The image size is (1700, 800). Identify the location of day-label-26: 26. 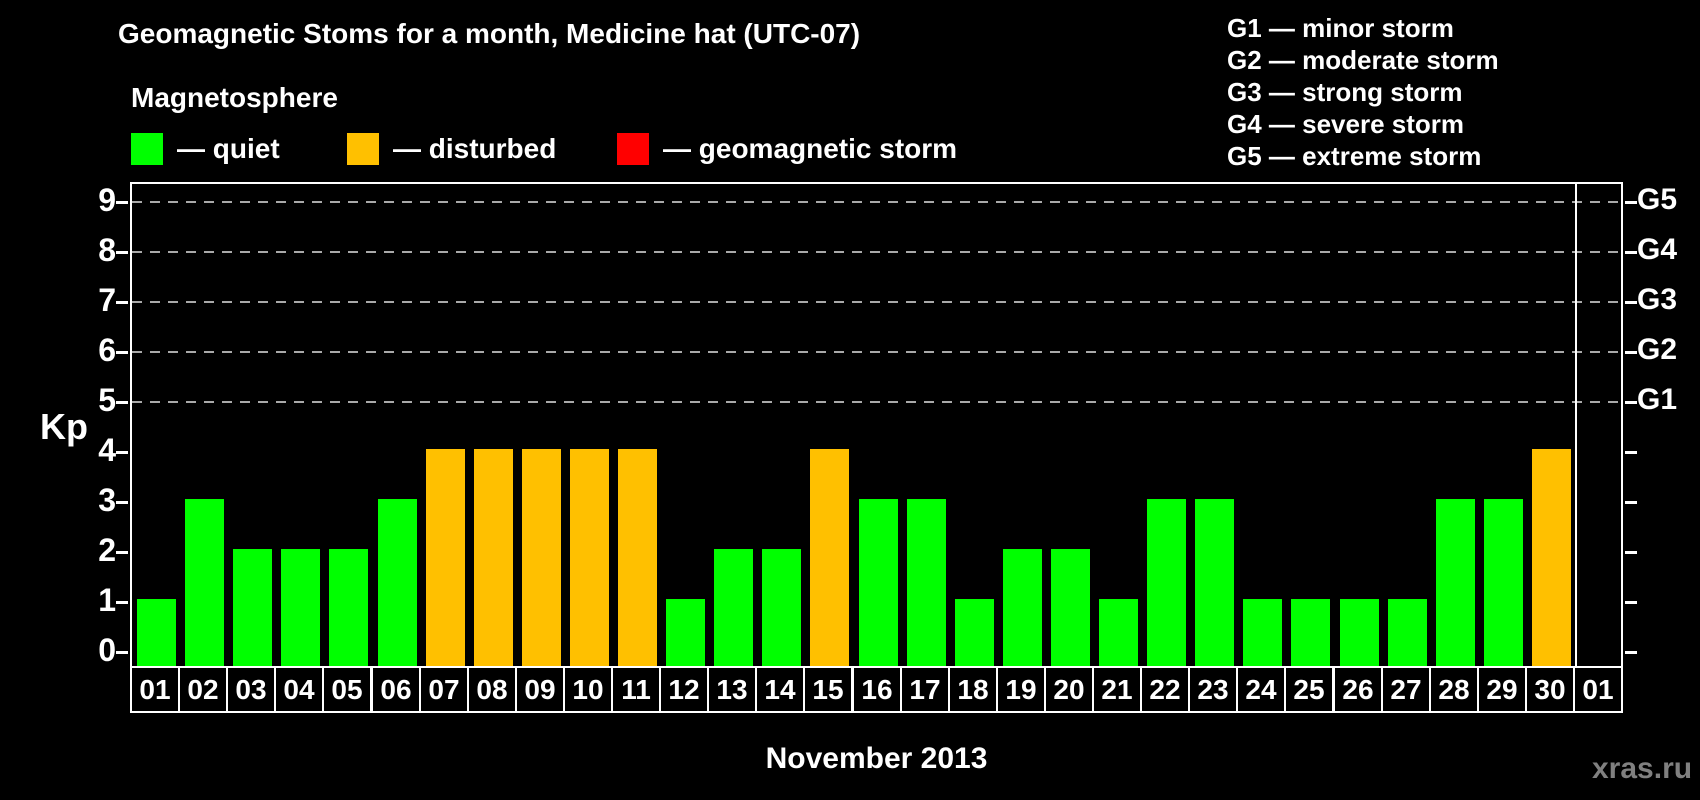
(1358, 689).